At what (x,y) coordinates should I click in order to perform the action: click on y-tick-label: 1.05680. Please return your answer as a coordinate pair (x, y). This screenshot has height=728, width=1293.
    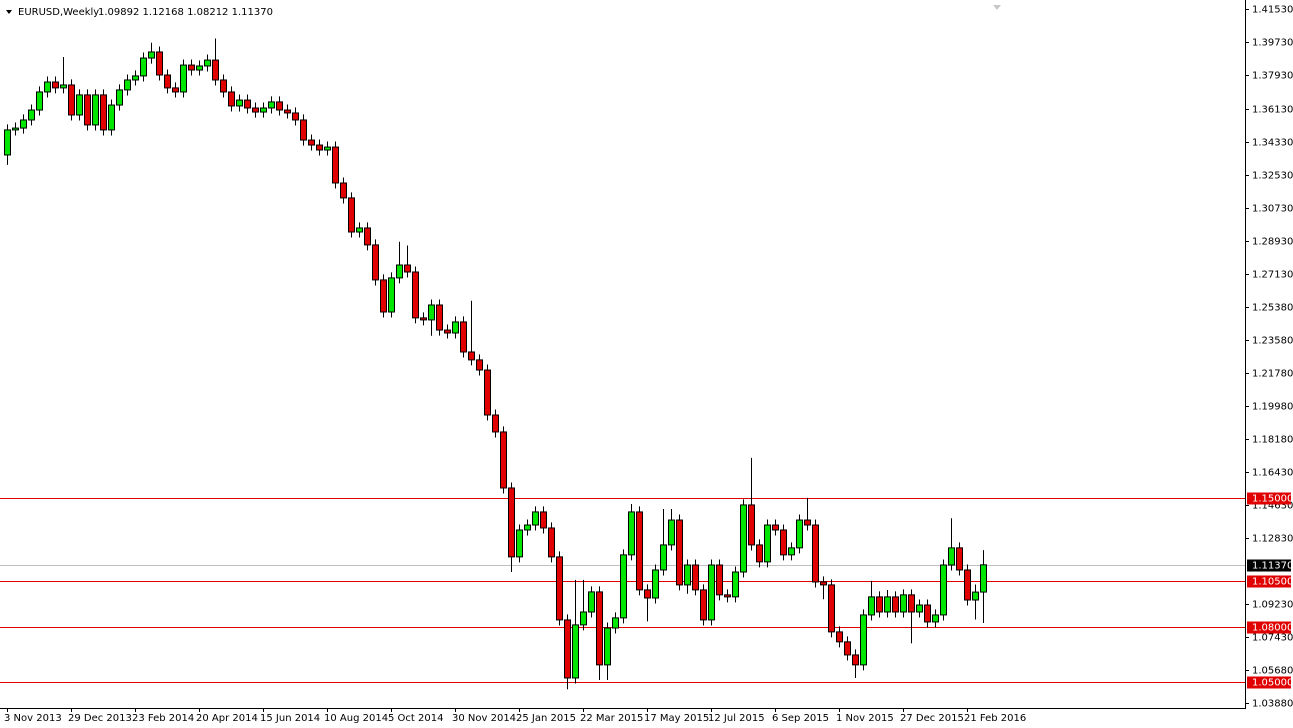
    Looking at the image, I should click on (1272, 671).